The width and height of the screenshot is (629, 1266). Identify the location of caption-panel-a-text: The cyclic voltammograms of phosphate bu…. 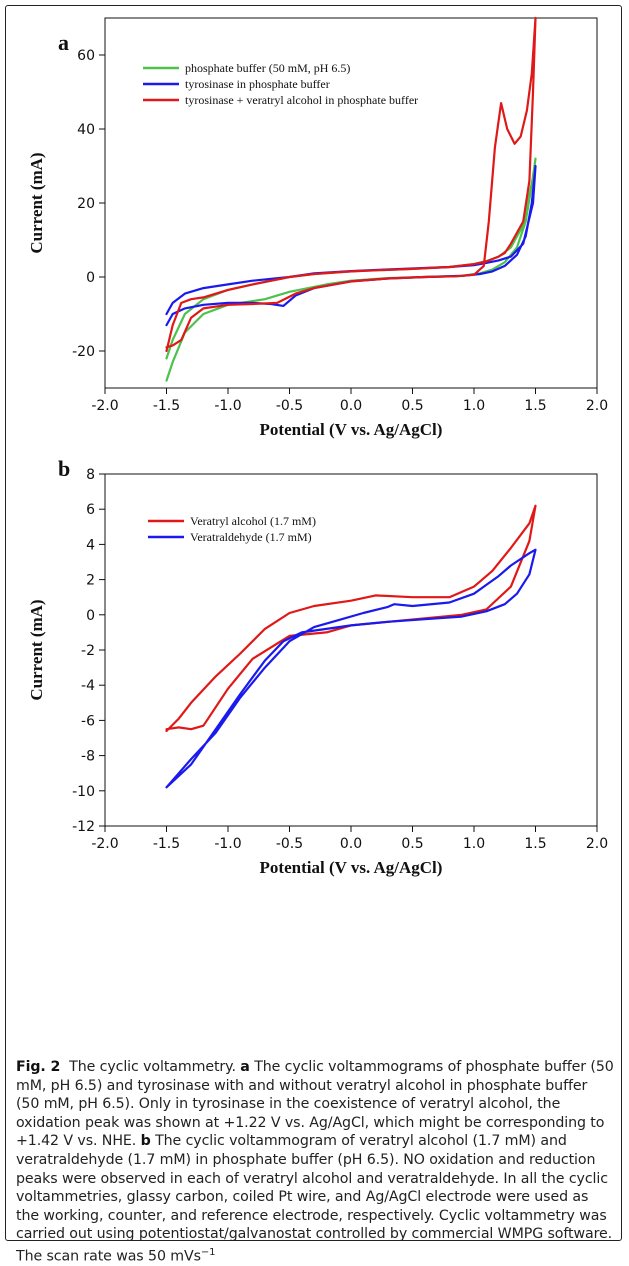
(315, 1104).